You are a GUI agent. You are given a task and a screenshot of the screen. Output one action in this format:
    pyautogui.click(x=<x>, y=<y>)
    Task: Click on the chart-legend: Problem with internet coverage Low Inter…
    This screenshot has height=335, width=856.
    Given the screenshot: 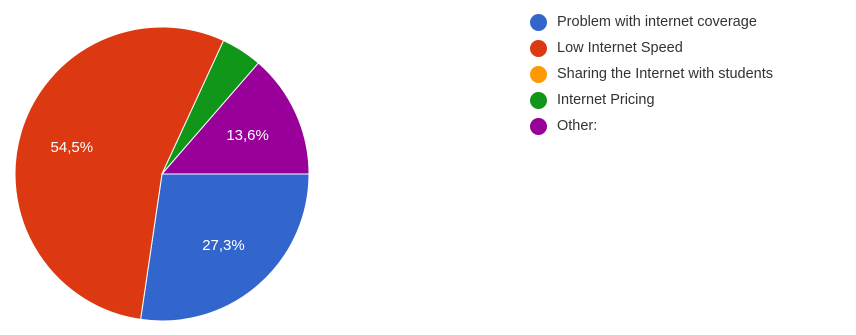 What is the action you would take?
    pyautogui.click(x=651, y=74)
    